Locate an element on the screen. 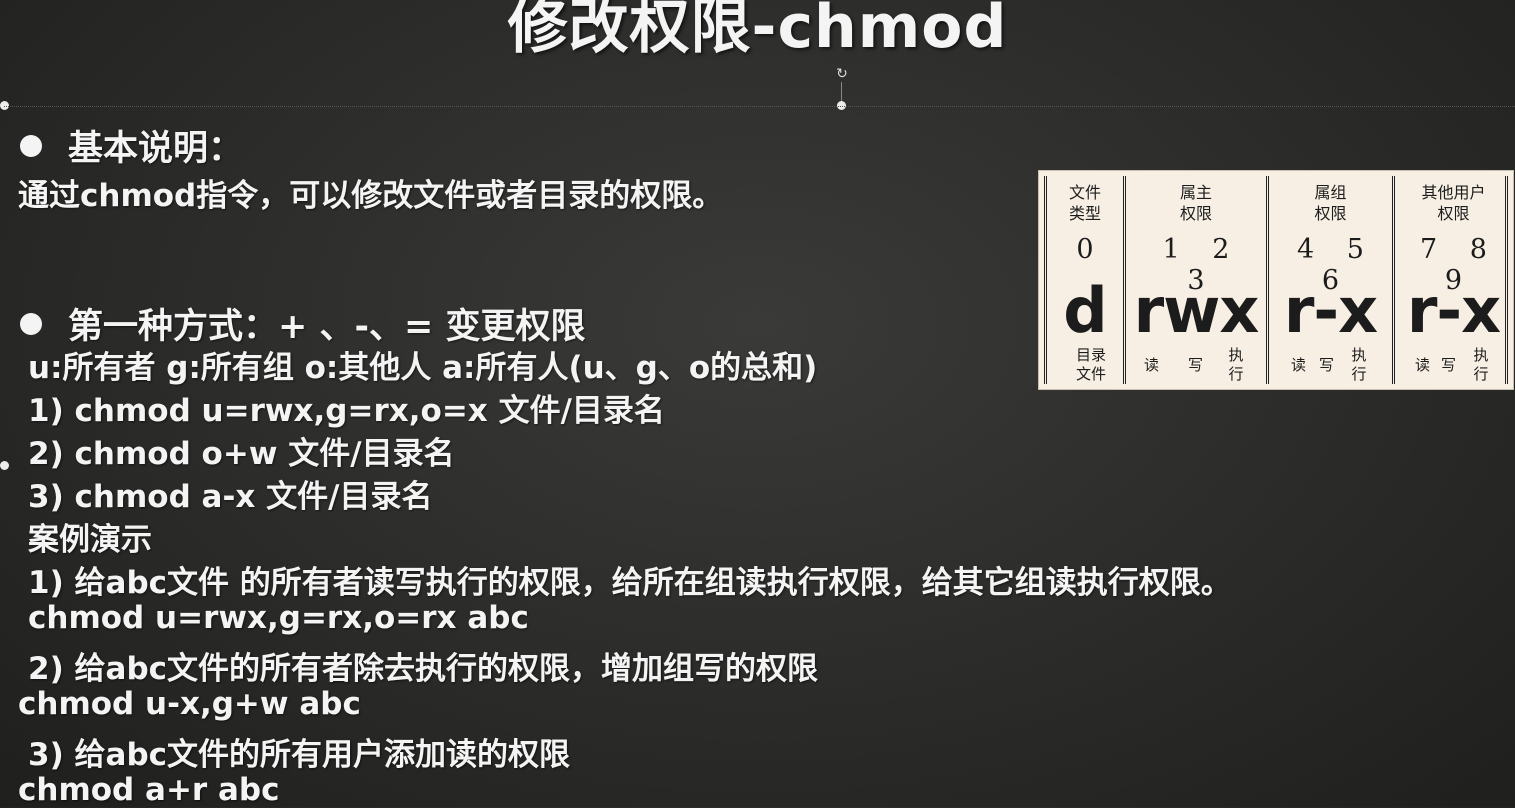 The width and height of the screenshot is (1515, 808). perm-col-group: 属组 权限 4 5 6 r-x 读 写 执行 is located at coordinates (1329, 280).